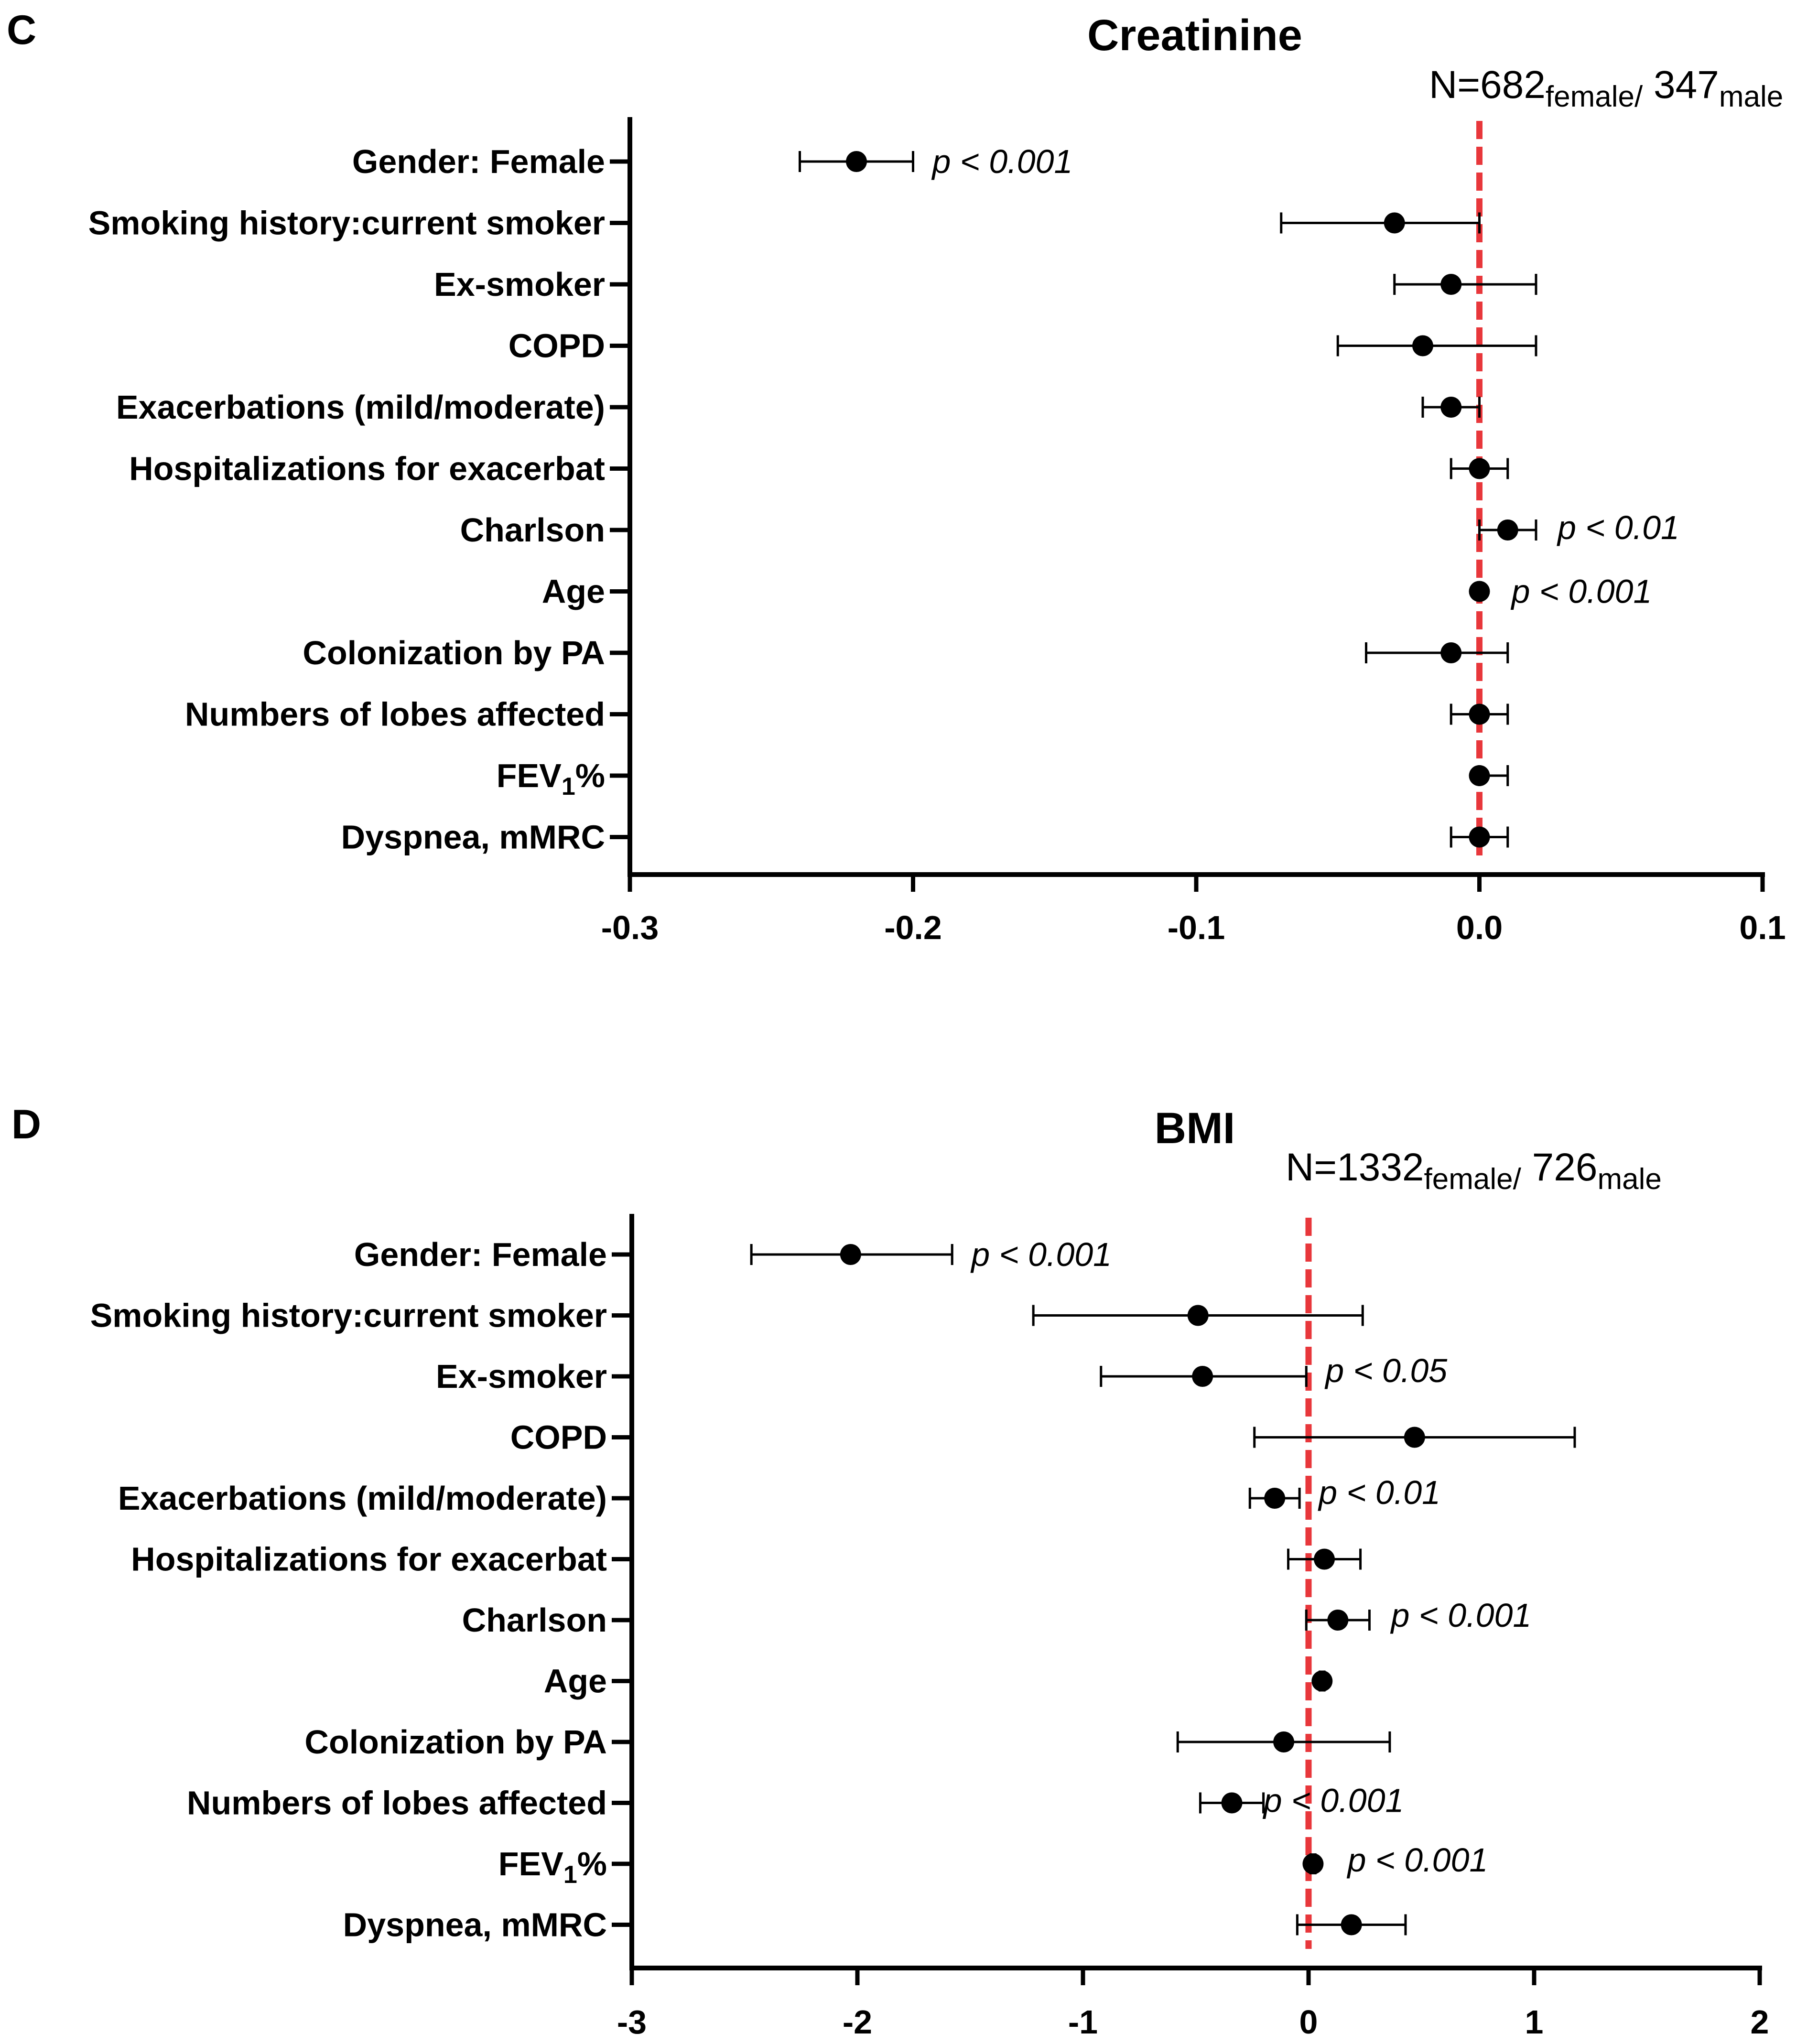 The image size is (1818, 2044). Describe the element at coordinates (26, 1124) in the screenshot. I see `panel-letter: D` at that location.